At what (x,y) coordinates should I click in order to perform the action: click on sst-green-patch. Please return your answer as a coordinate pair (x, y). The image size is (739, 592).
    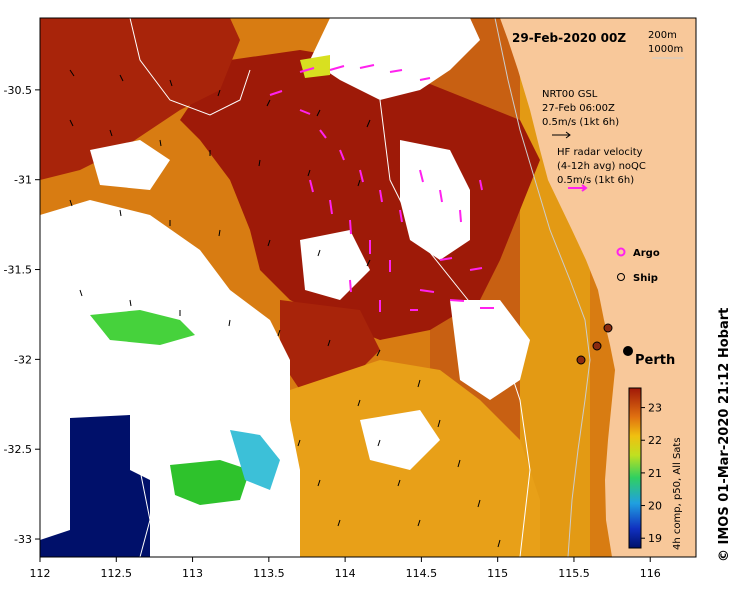
    Looking at the image, I should click on (210, 482).